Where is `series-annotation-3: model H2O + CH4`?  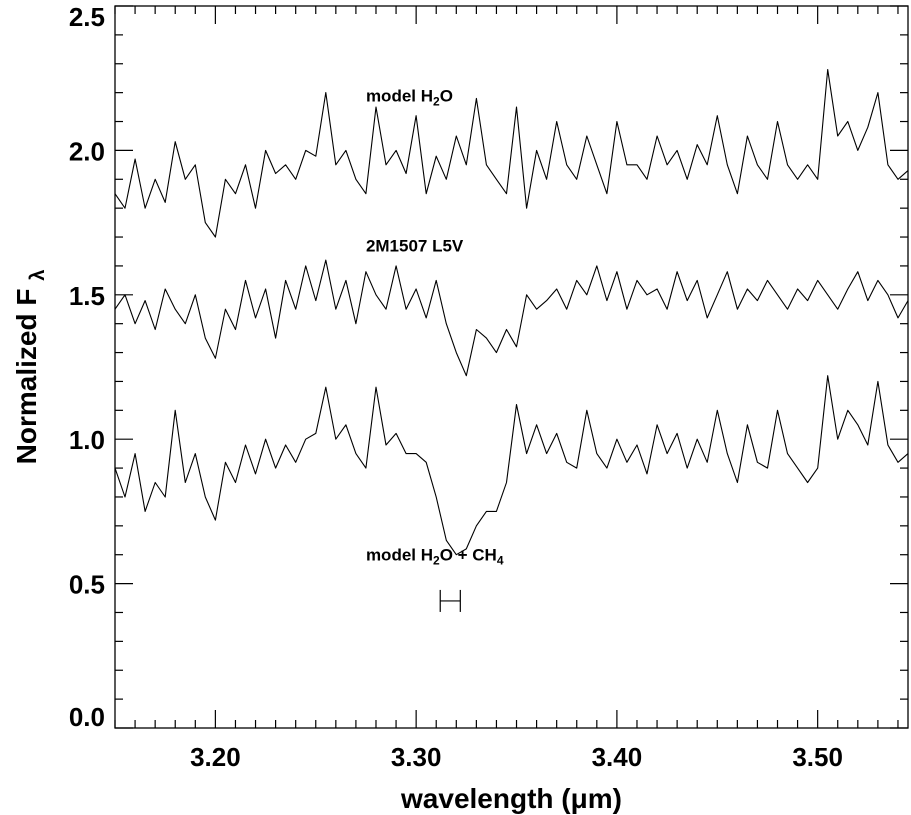
series-annotation-3: model H2O + CH4 is located at coordinates (435, 556).